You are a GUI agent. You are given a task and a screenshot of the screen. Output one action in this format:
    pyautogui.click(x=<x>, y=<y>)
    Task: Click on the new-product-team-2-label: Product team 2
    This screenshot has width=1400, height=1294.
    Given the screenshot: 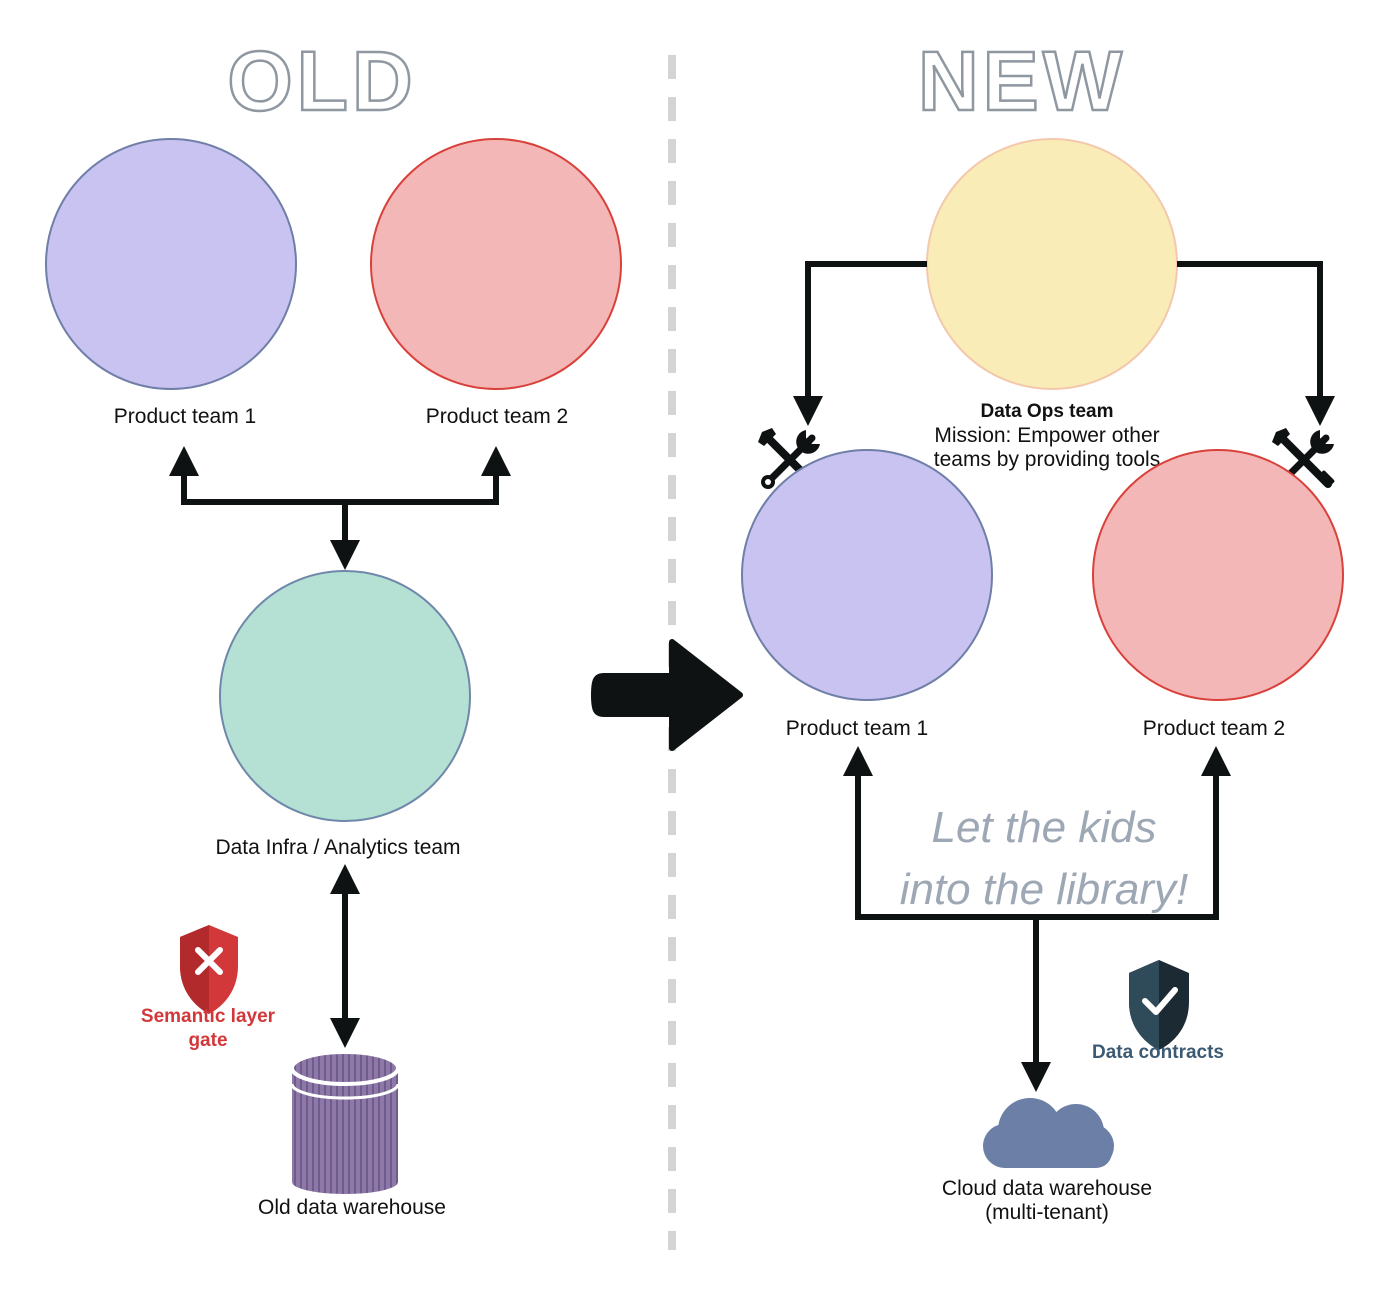 What is the action you would take?
    pyautogui.click(x=1214, y=728)
    